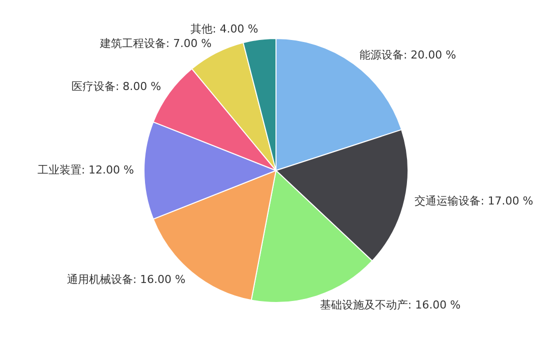 This screenshot has width=552, height=341. What do you see at coordinates (224, 29) in the screenshot?
I see `slice-label: 其他: 4.00 %` at bounding box center [224, 29].